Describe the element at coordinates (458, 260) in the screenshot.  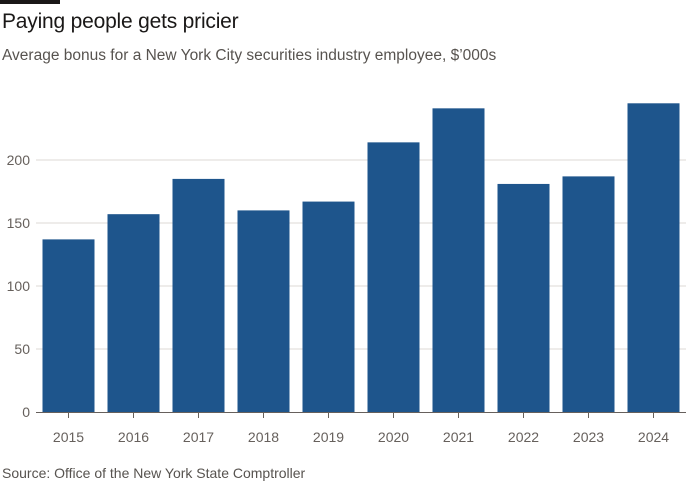
I see `bar-2021` at that location.